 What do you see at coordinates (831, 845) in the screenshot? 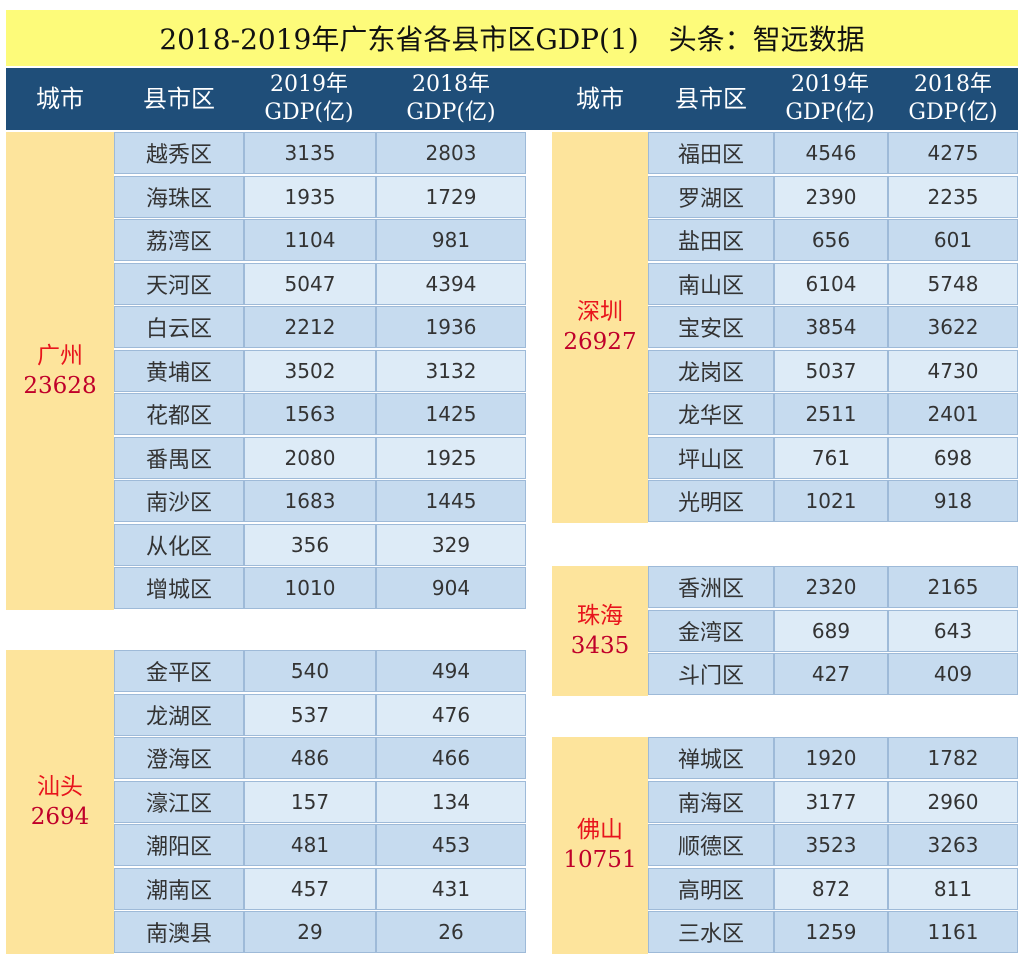
I see `gdp-2019-value: 3523` at bounding box center [831, 845].